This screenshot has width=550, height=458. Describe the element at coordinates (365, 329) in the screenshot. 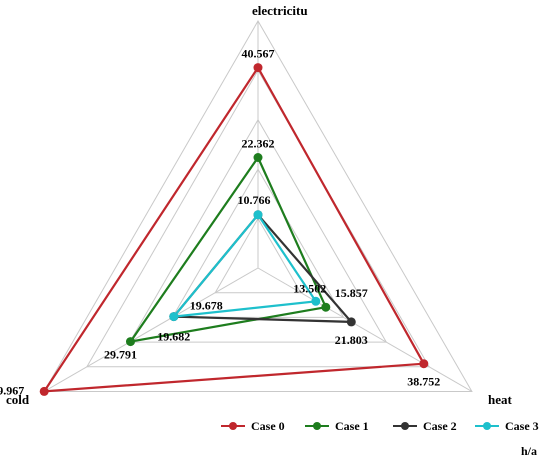

I see `axis-spoke-heat` at that location.